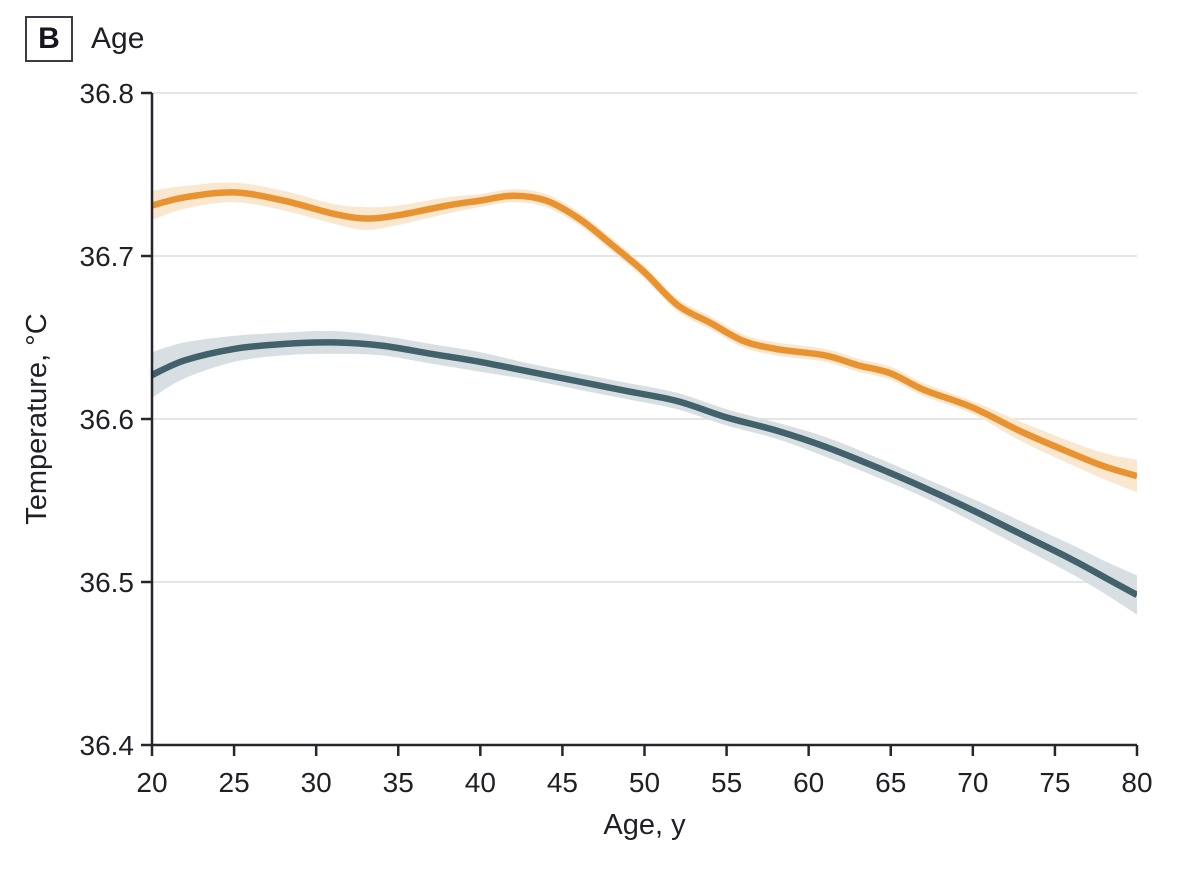 Image resolution: width=1200 pixels, height=870 pixels. I want to click on x-tick-label: 60, so click(808, 782).